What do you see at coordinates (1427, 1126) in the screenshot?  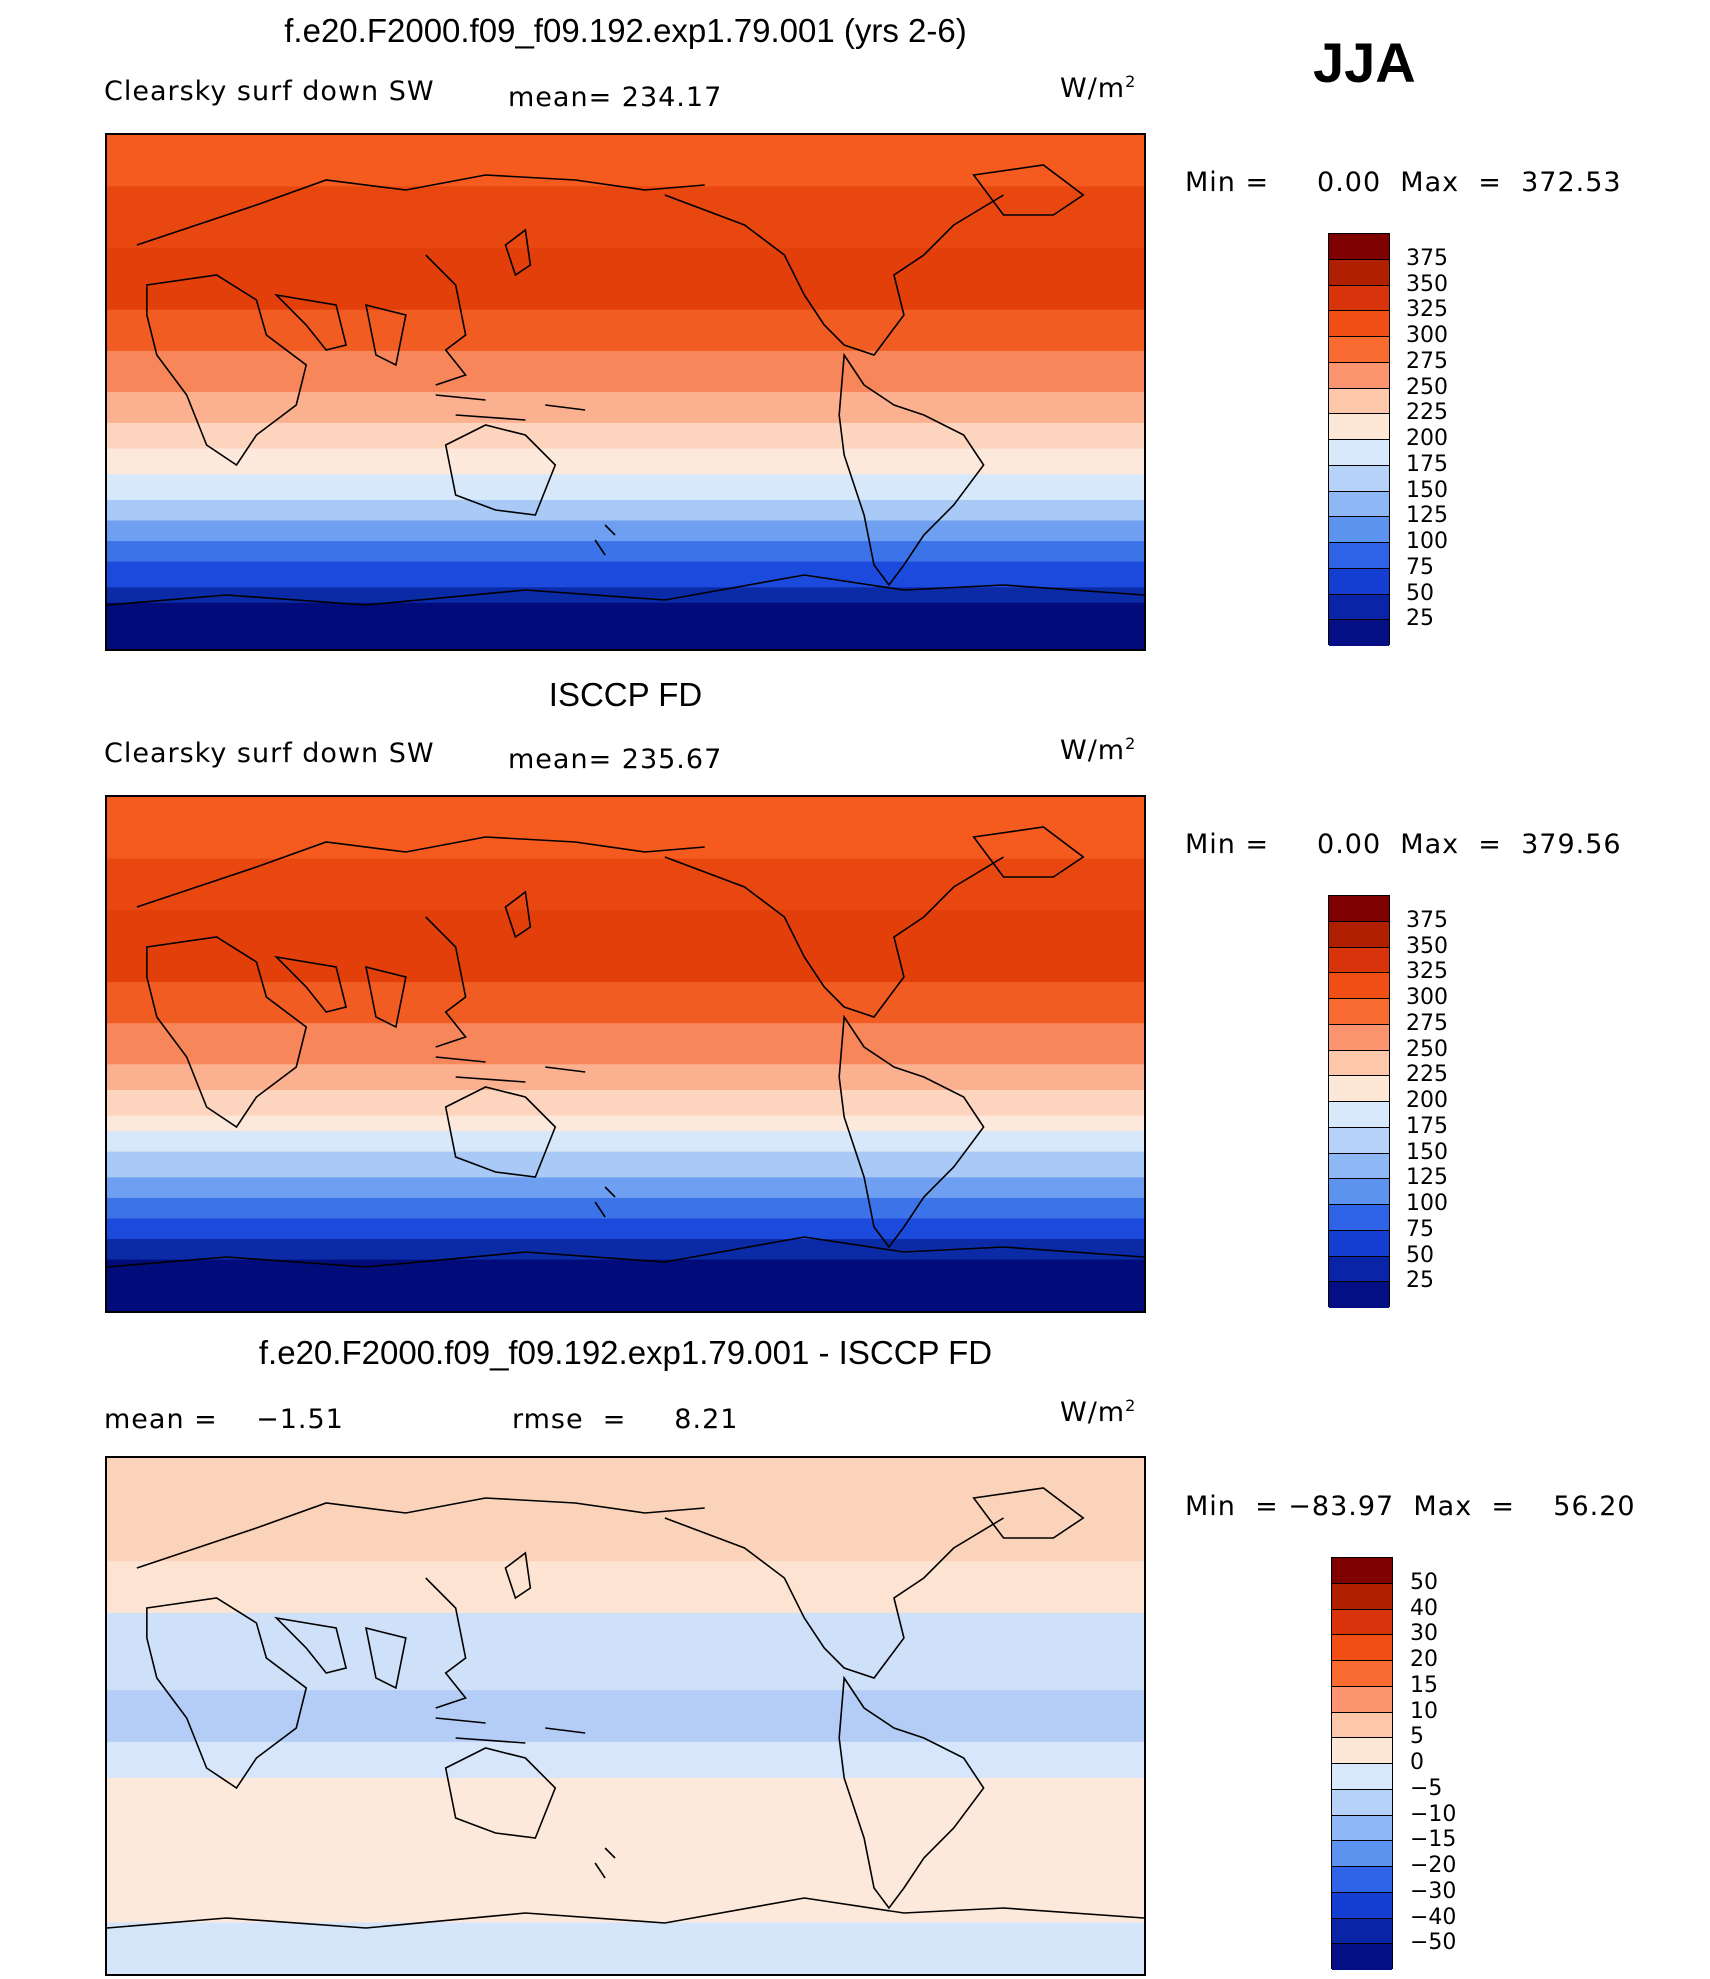 I see `colorbar-tick-label: 175` at bounding box center [1427, 1126].